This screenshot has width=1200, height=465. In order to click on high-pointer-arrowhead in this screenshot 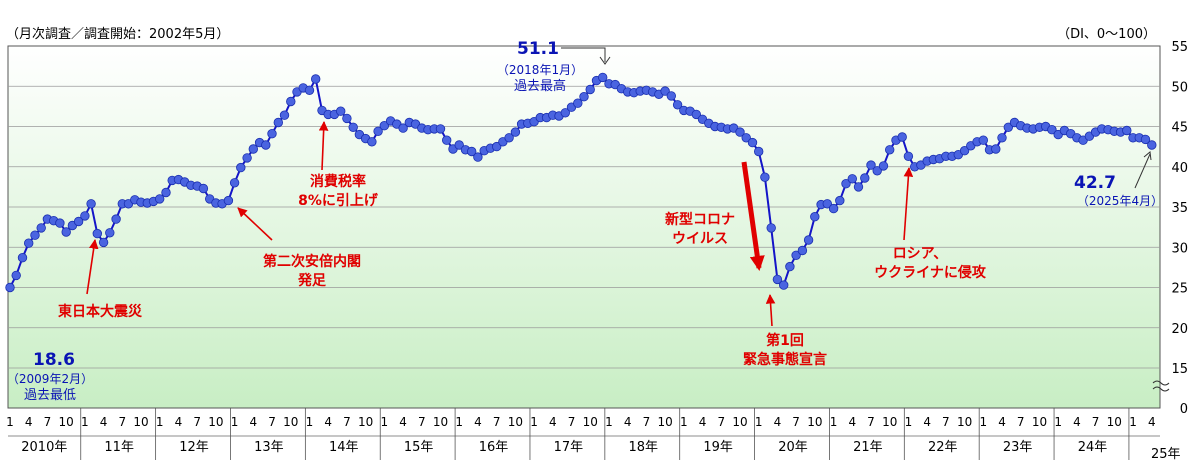, I will do `click(605, 60)`.